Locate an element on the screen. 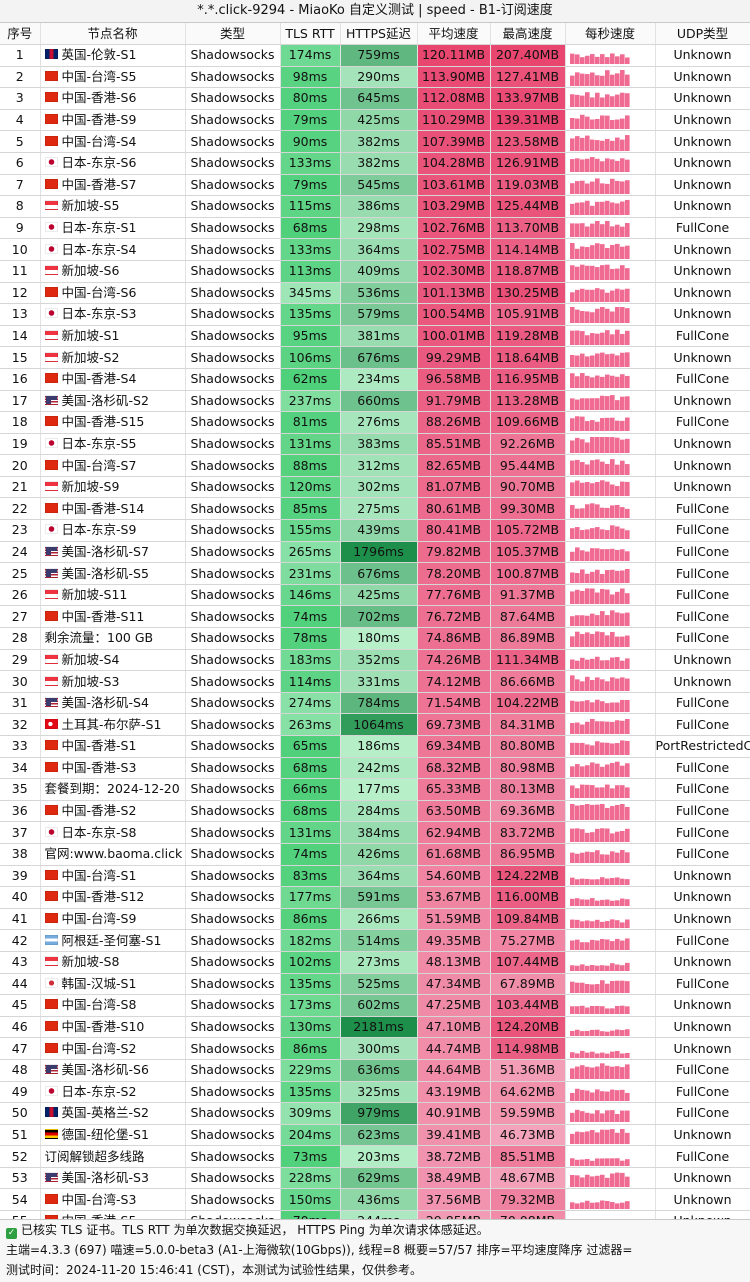 The height and width of the screenshot is (1282, 750). tls-rtt: 146ms is located at coordinates (310, 595).